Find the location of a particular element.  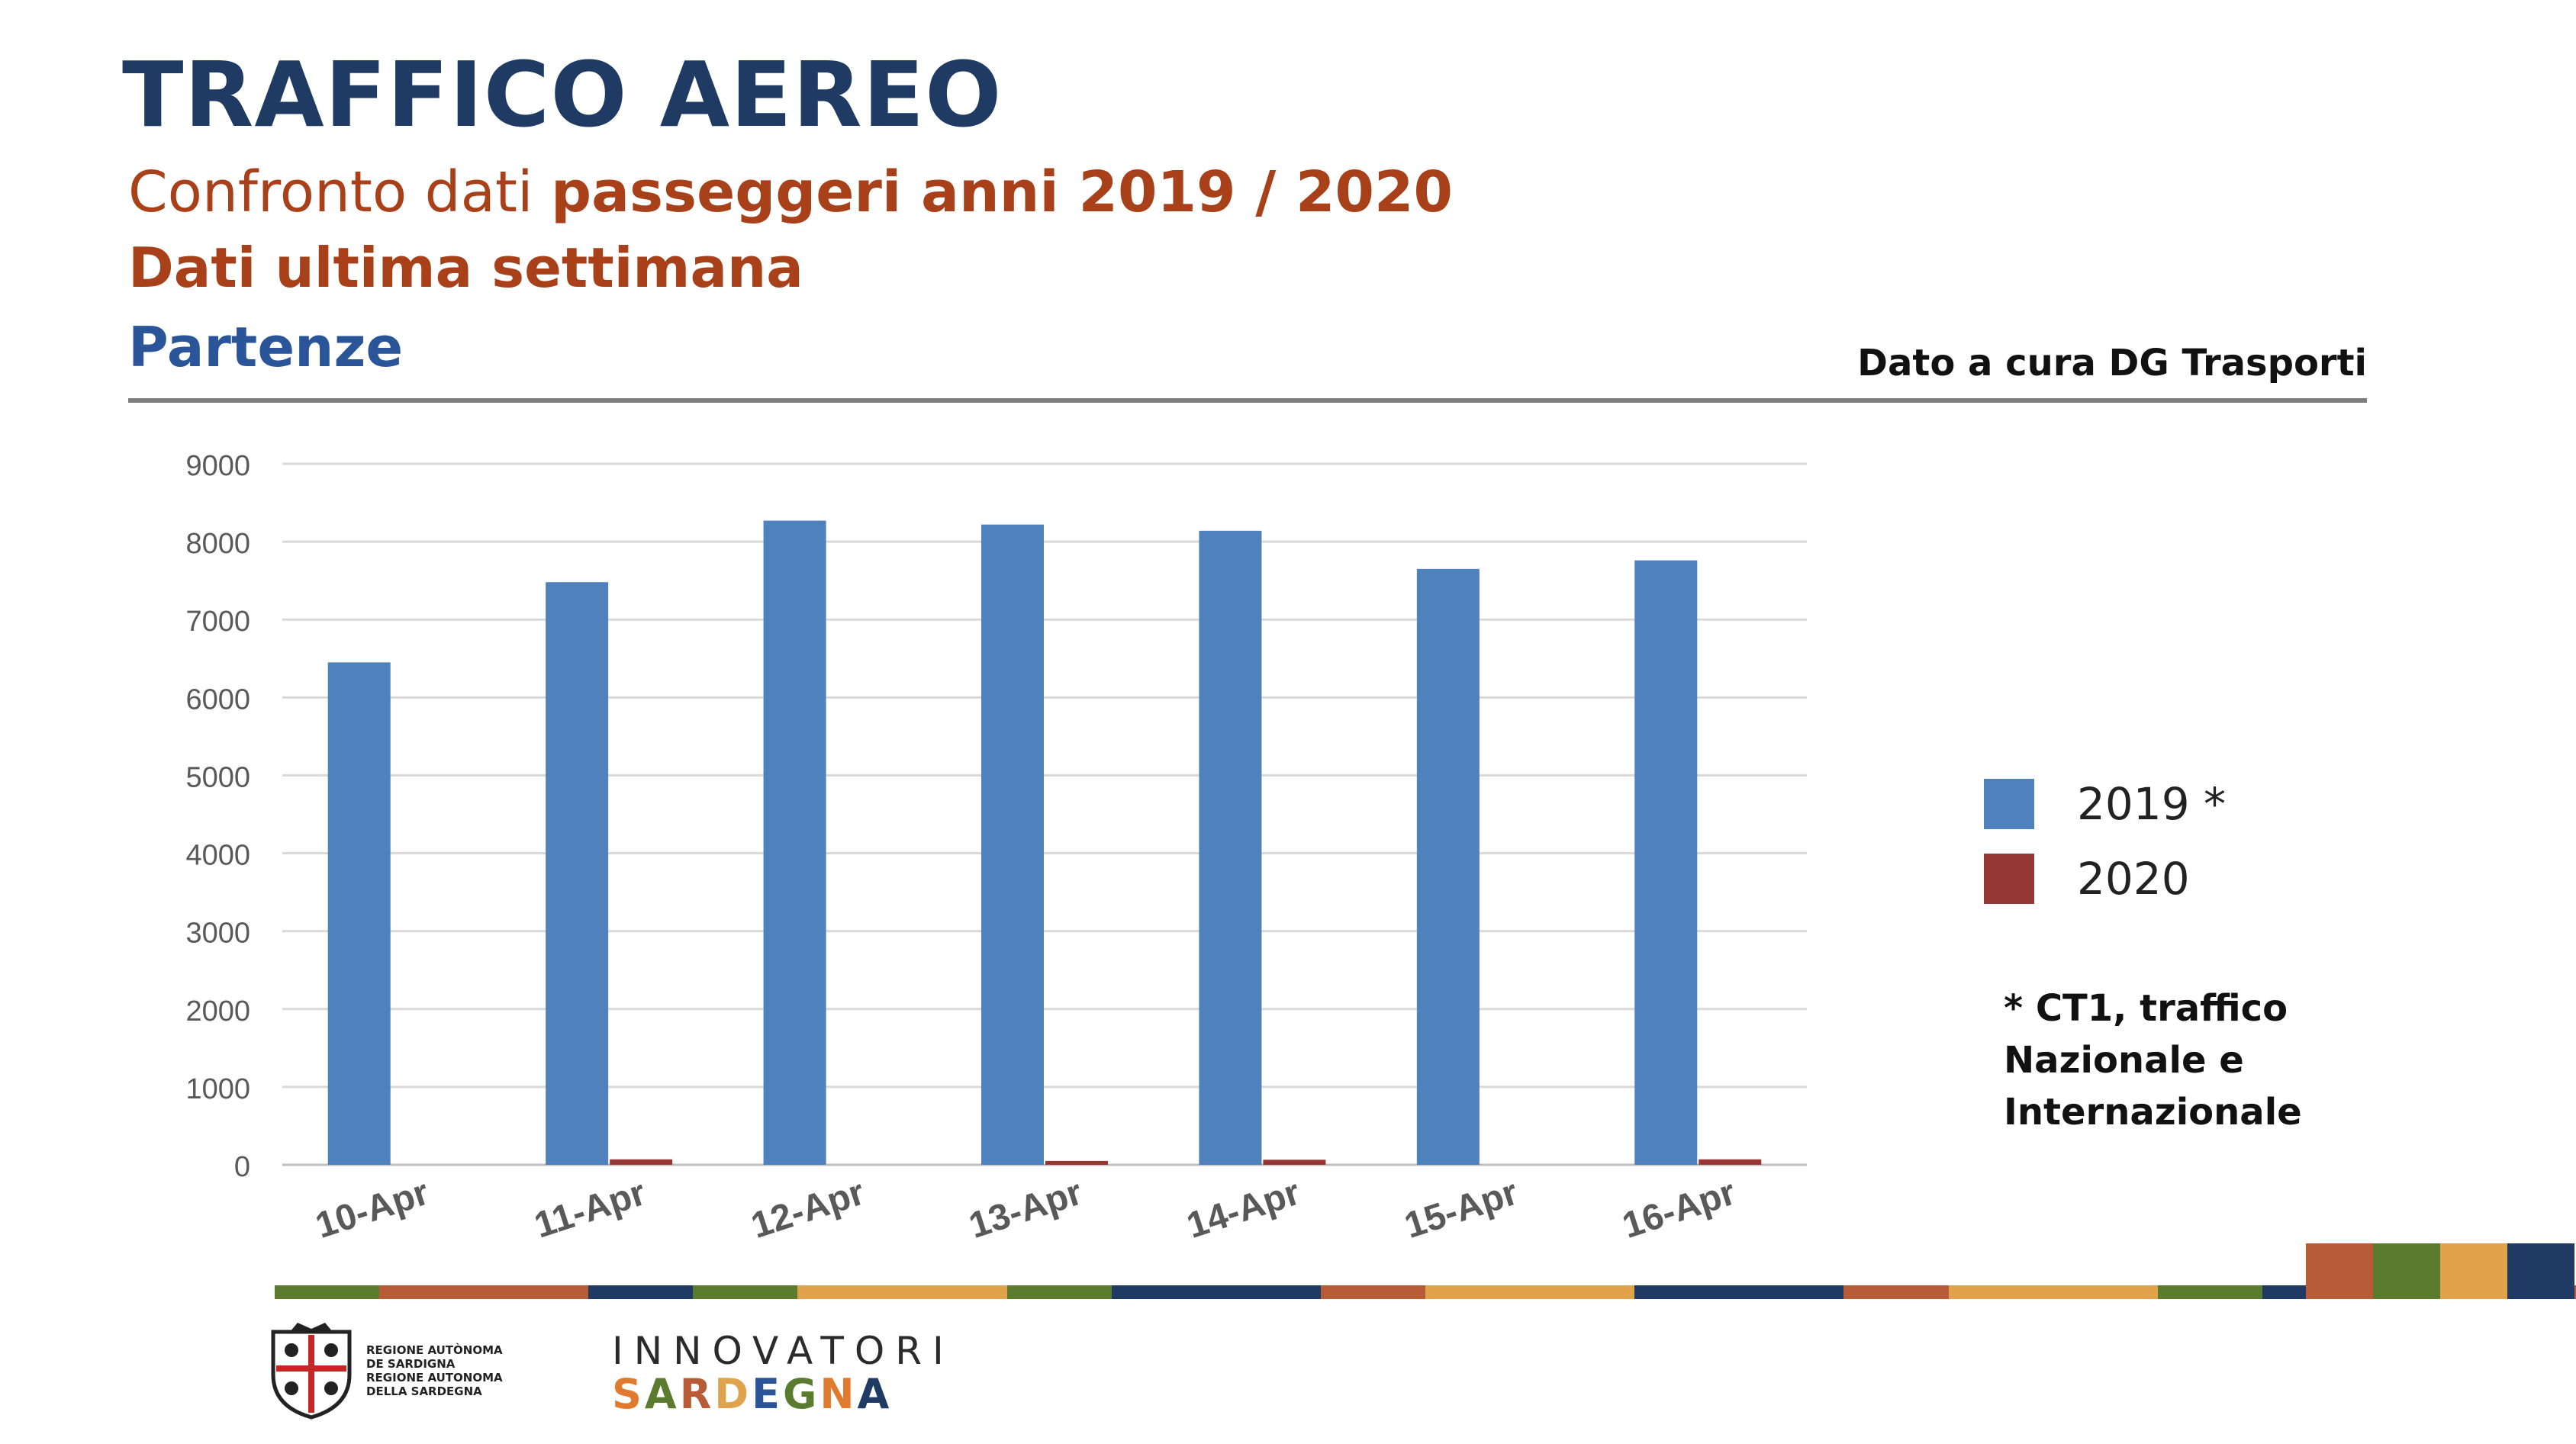

bar-2020-11-Apr is located at coordinates (641, 1162).